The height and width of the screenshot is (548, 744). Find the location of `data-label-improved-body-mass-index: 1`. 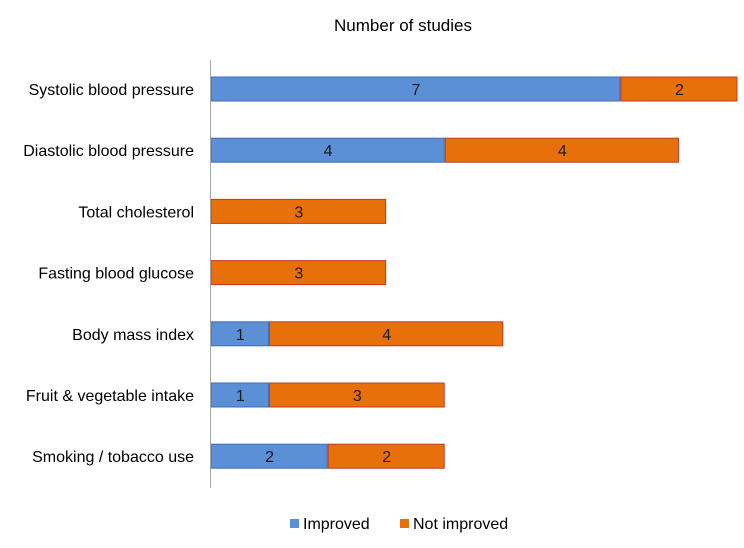

data-label-improved-body-mass-index: 1 is located at coordinates (240, 335).